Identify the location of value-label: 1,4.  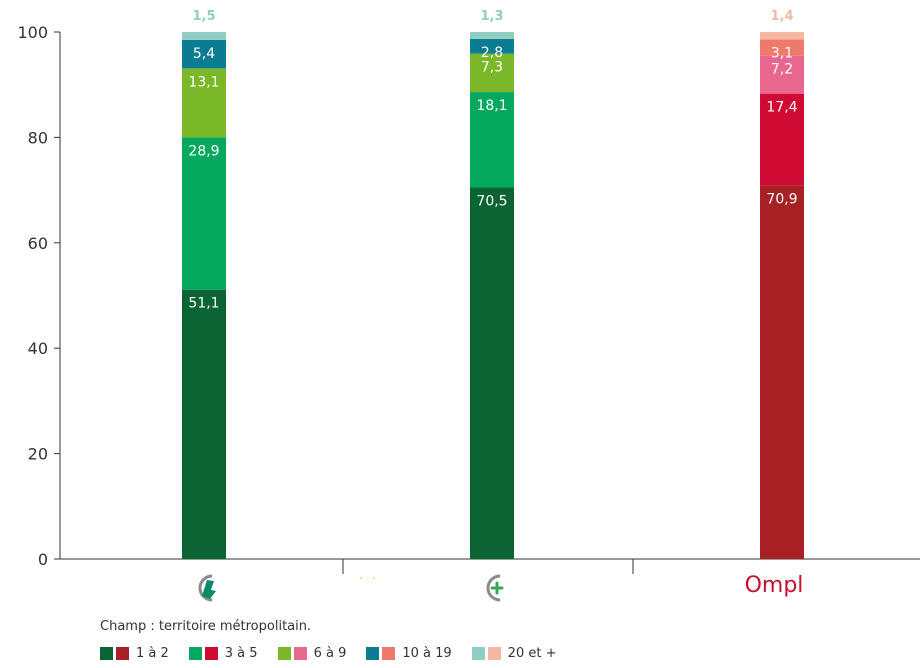
(781, 16).